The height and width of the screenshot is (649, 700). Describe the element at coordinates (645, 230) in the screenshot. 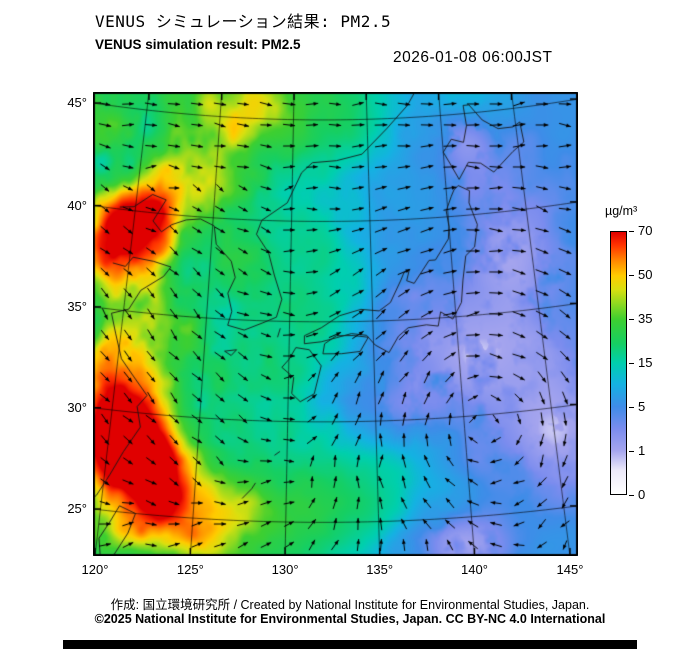

I see `colorbar-tick-label: 70` at that location.